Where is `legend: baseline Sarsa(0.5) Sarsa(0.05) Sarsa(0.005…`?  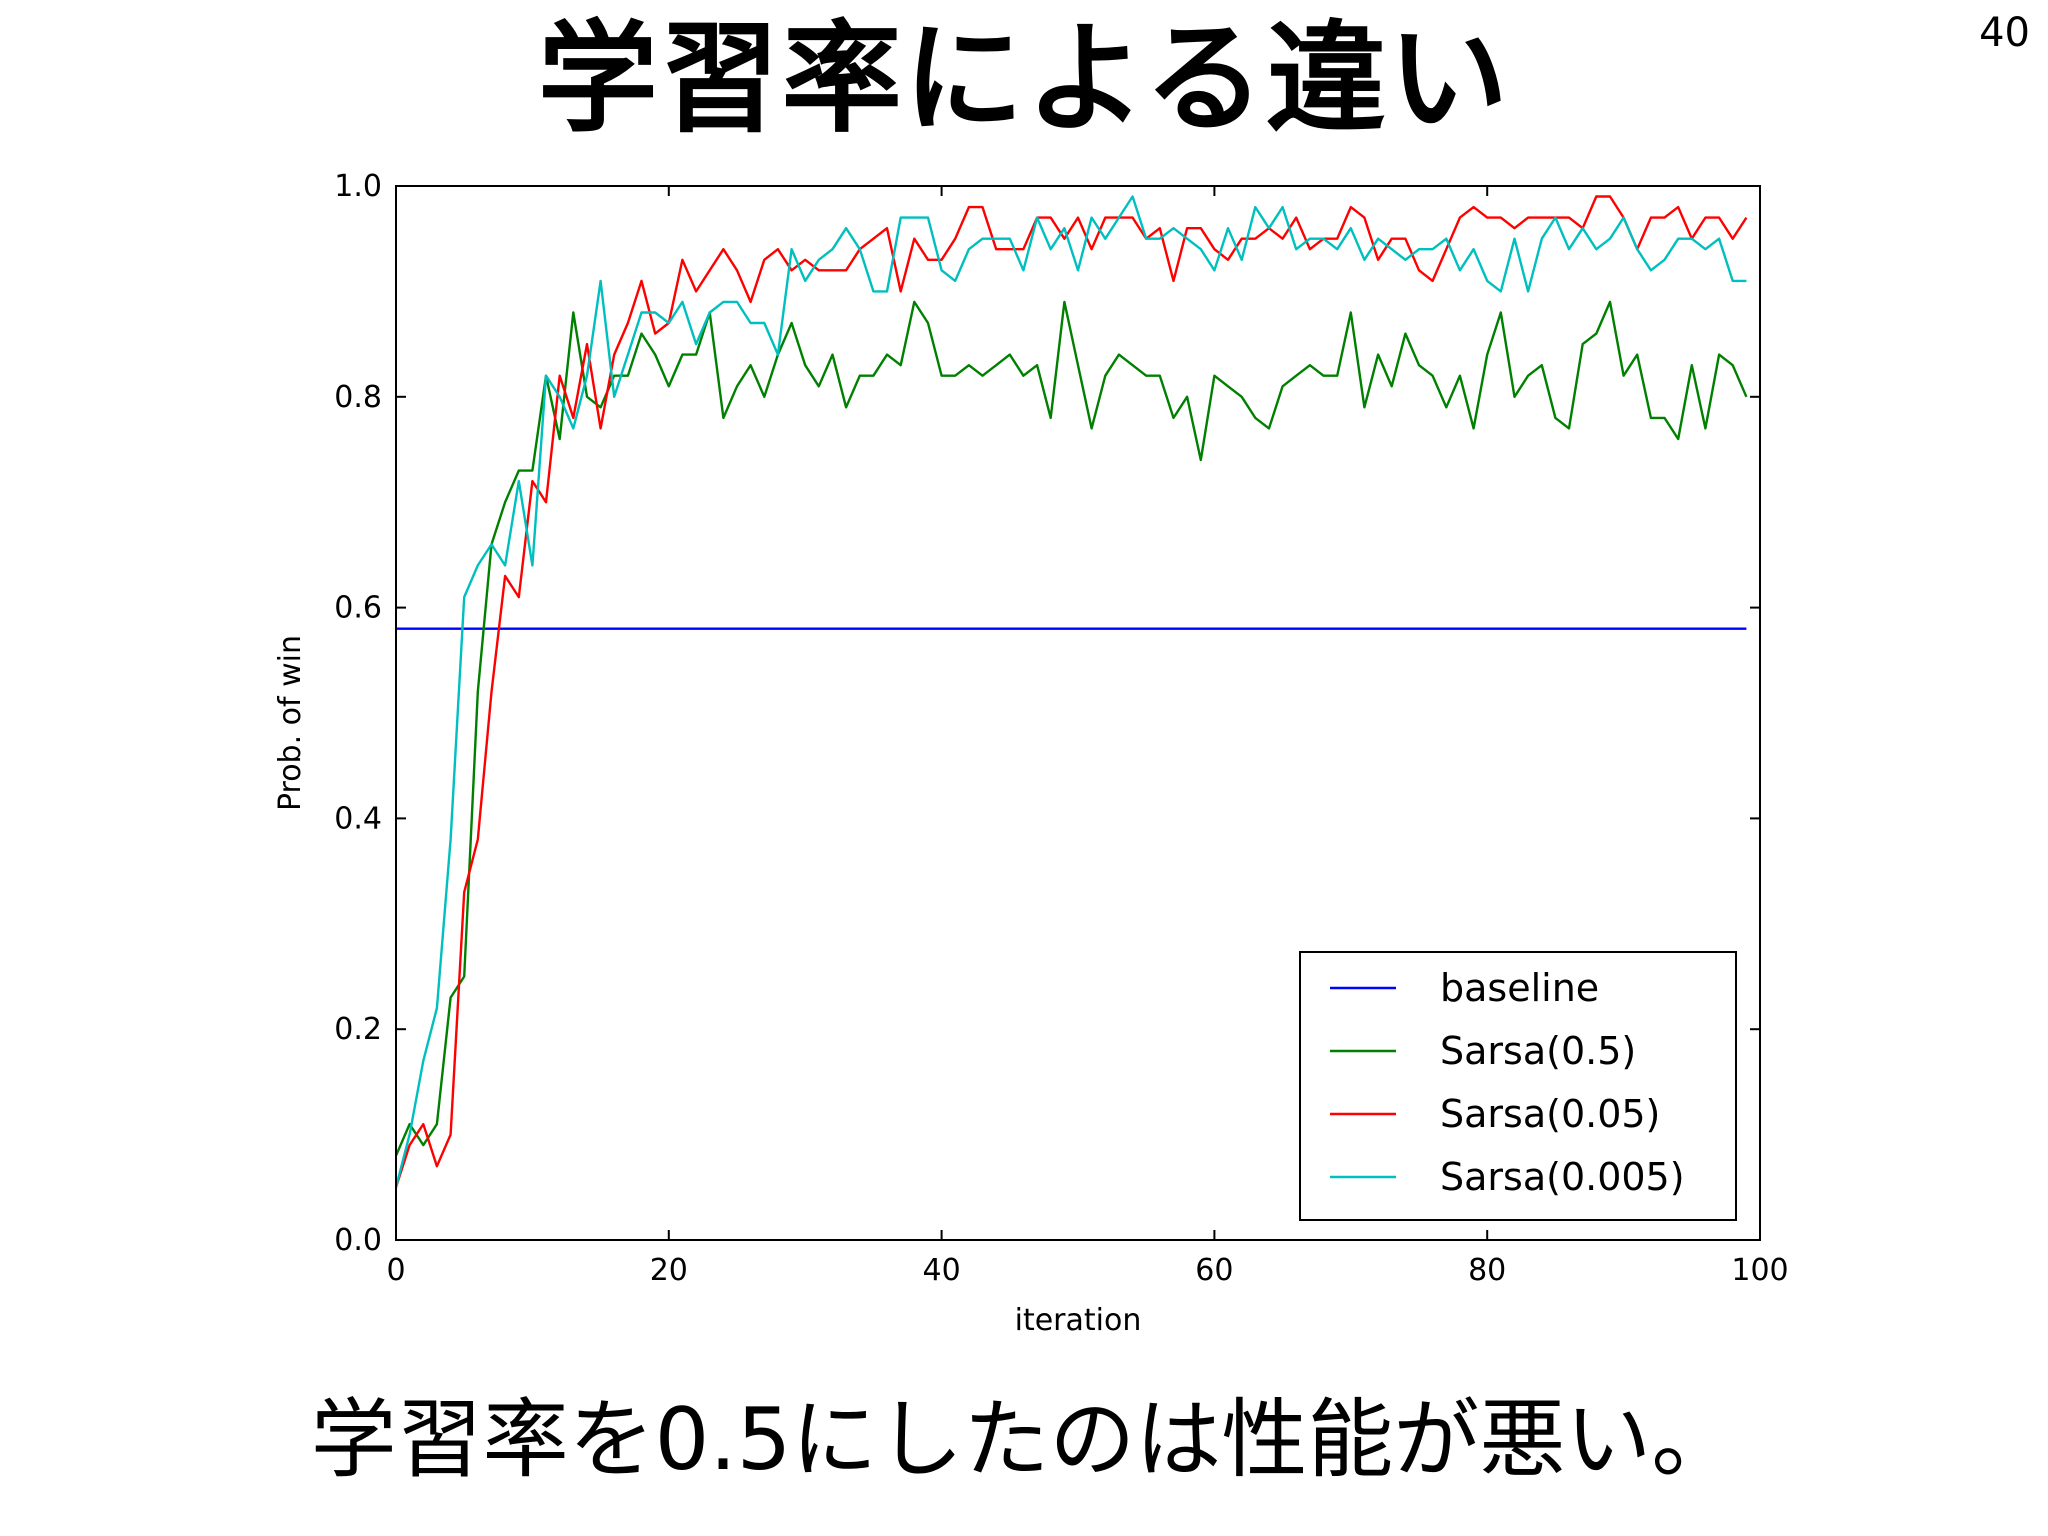 legend: baseline Sarsa(0.5) Sarsa(0.05) Sarsa(0.005… is located at coordinates (1518, 1086).